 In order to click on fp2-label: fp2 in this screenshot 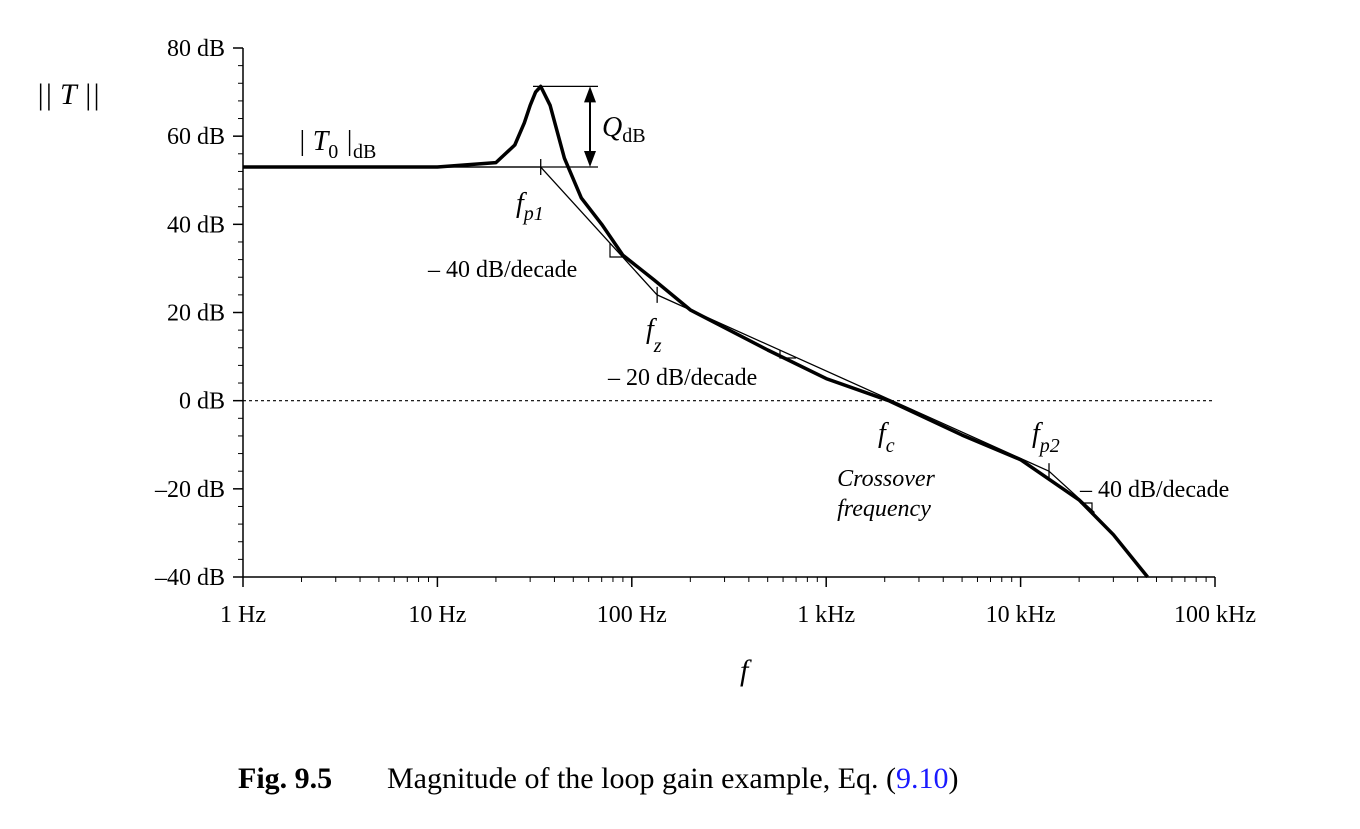, I will do `click(1046, 437)`.